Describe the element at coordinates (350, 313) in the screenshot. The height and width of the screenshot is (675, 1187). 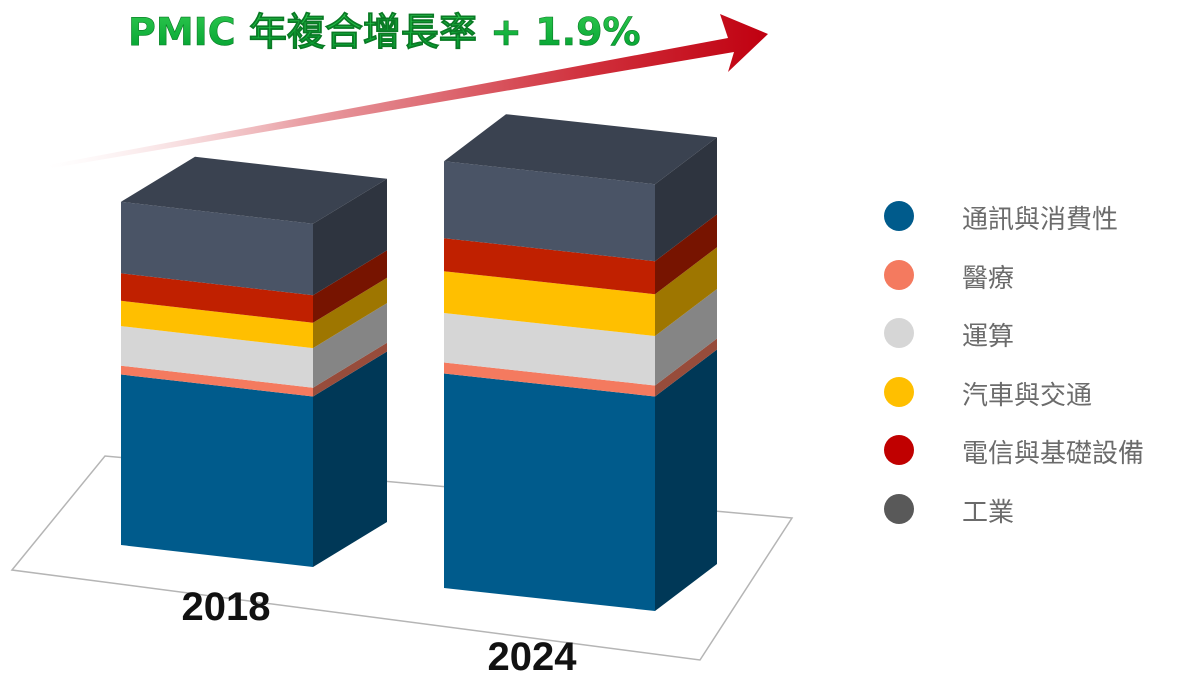
I see `bar-2018-汽車與交通-side` at that location.